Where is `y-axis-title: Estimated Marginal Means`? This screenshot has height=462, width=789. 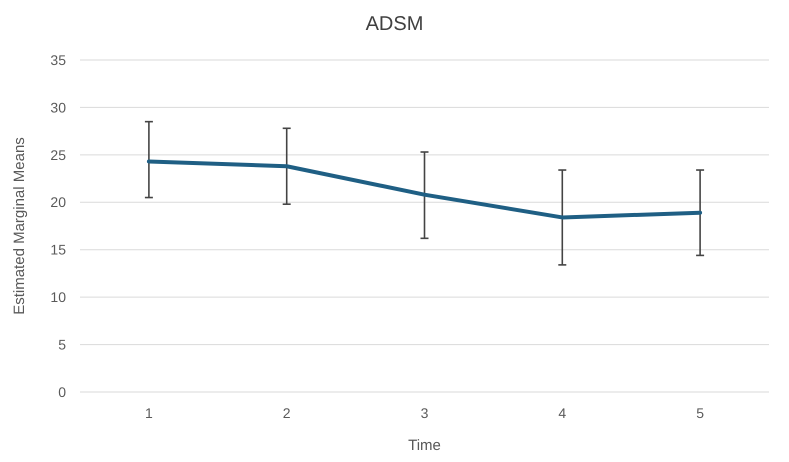
y-axis-title: Estimated Marginal Means is located at coordinates (19, 226).